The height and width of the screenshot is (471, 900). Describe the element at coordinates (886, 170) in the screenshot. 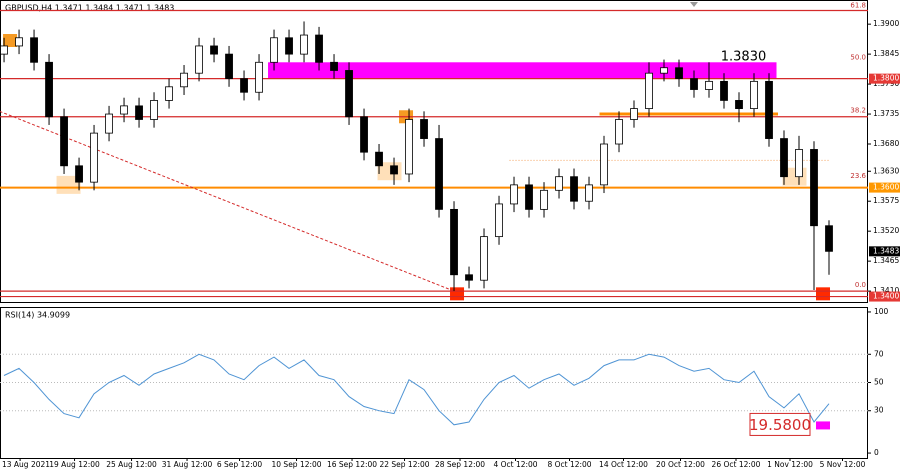

I see `y-tick-label: 1.3630` at that location.